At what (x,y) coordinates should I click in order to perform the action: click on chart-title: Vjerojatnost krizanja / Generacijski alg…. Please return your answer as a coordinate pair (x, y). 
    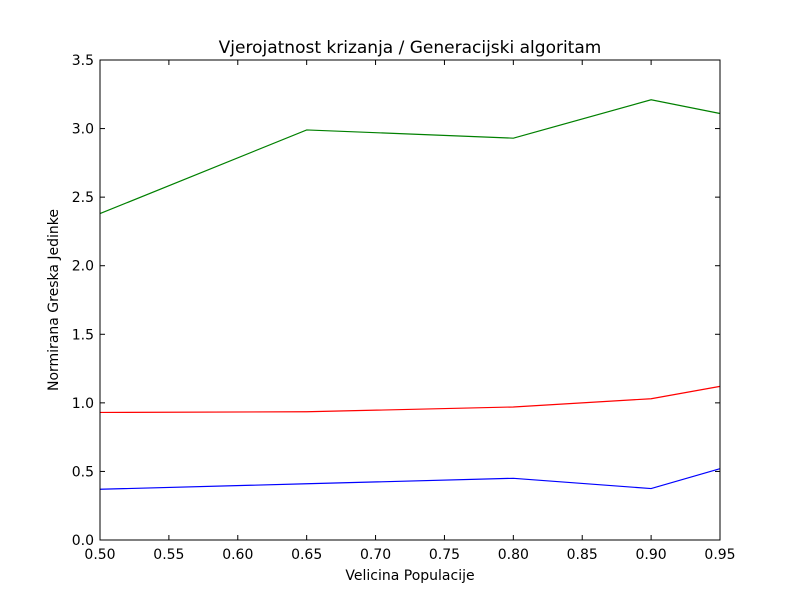
    Looking at the image, I should click on (410, 48).